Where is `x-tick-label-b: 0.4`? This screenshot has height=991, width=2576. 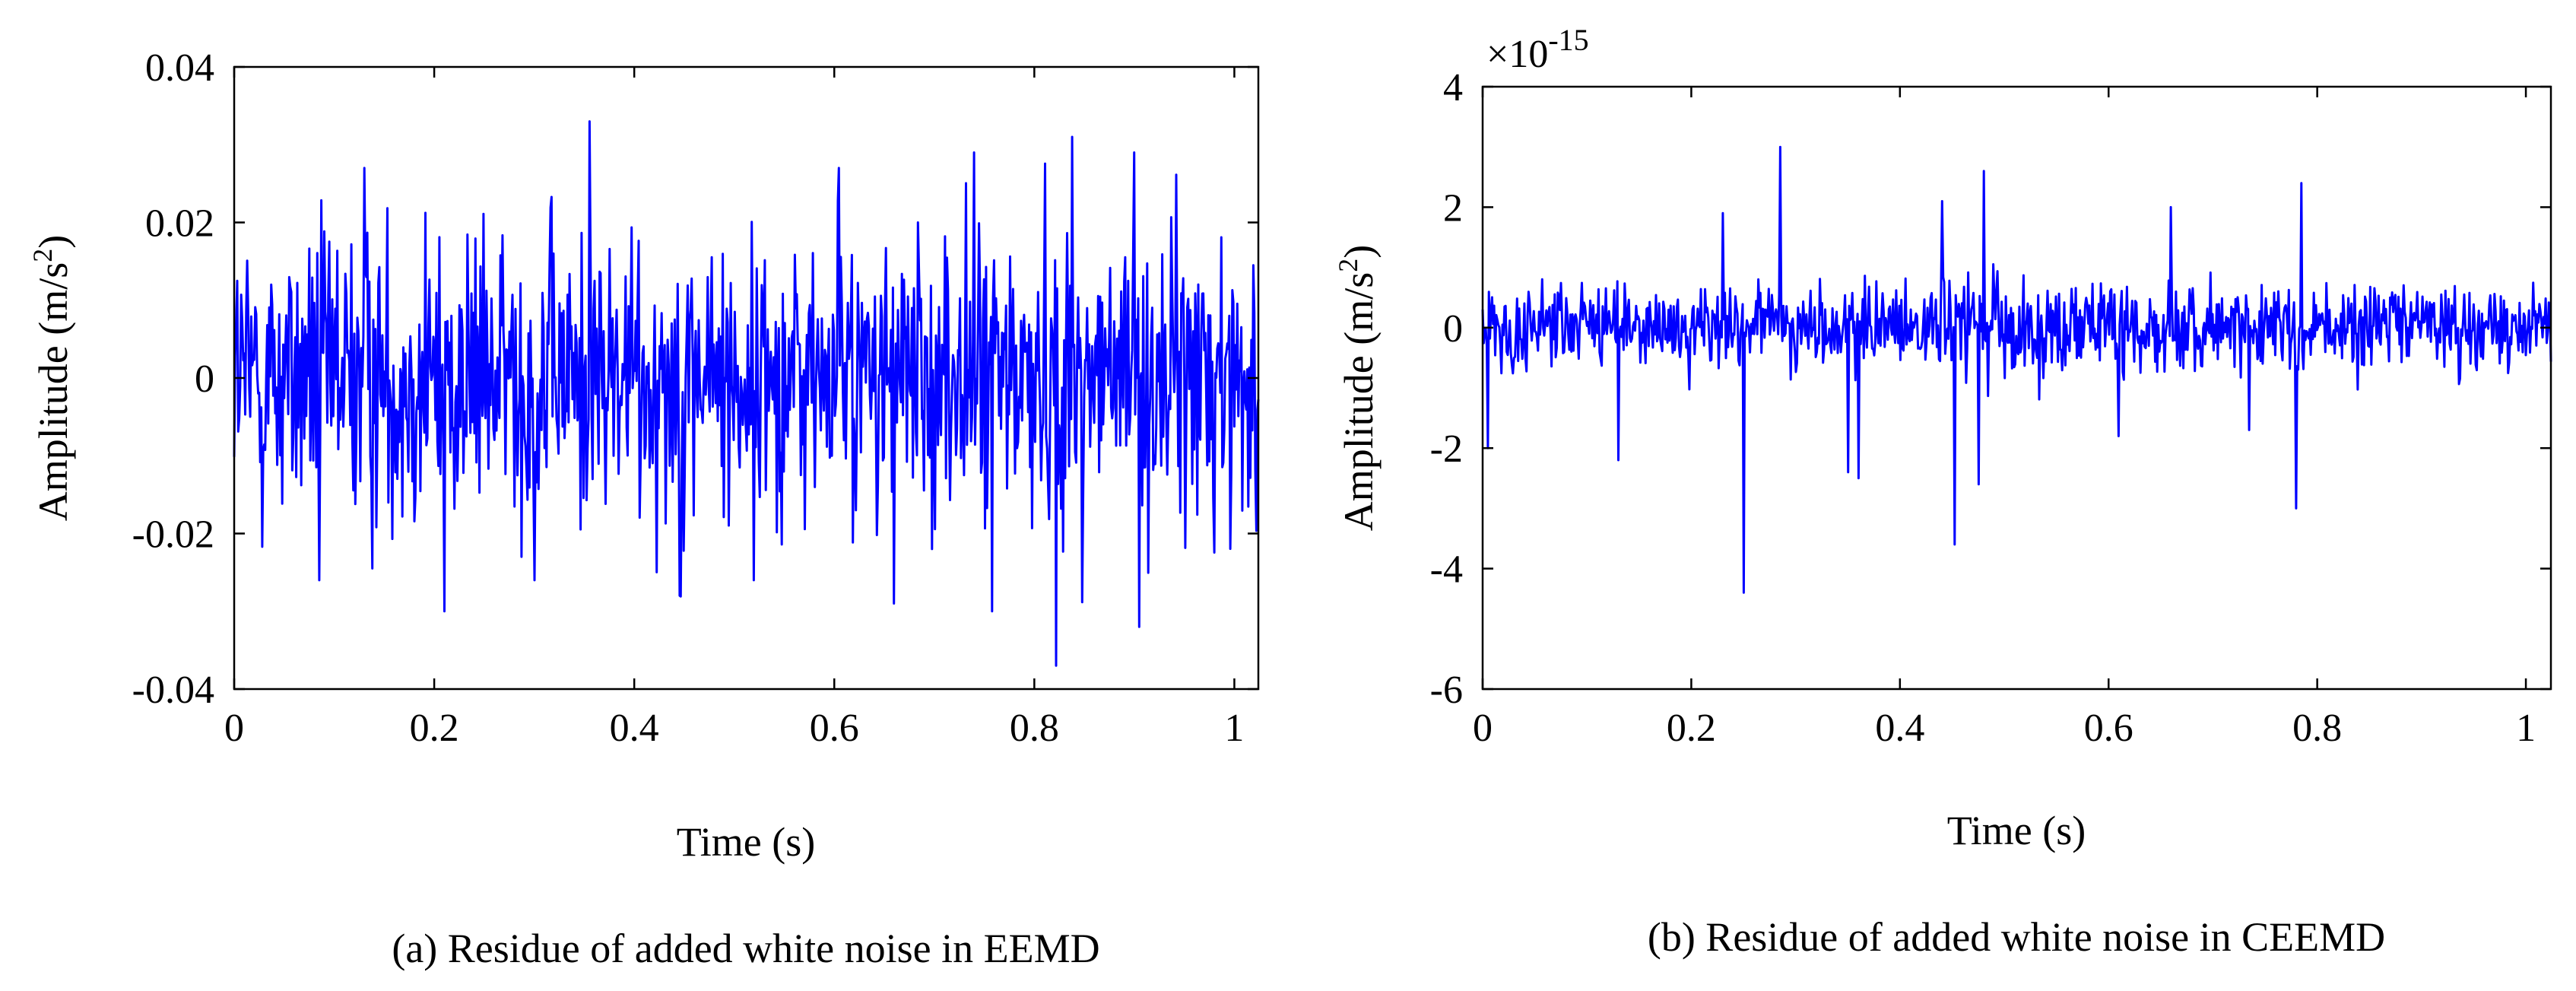 x-tick-label-b: 0.4 is located at coordinates (1900, 728).